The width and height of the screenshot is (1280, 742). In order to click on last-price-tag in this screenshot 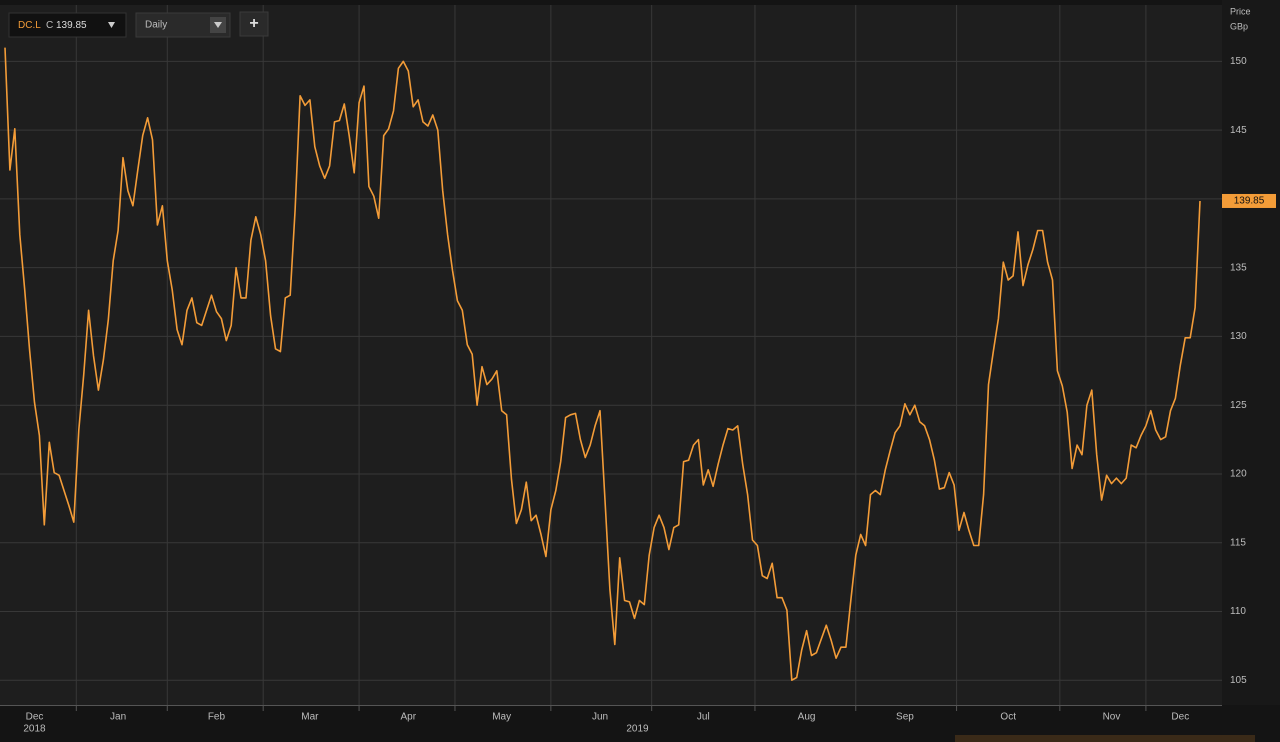, I will do `click(1249, 200)`.